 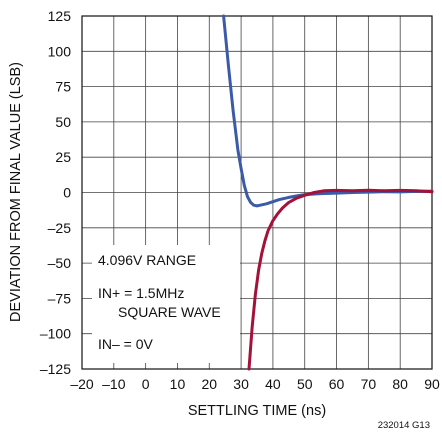 What do you see at coordinates (67, 193) in the screenshot?
I see `y-tick-label: 0` at bounding box center [67, 193].